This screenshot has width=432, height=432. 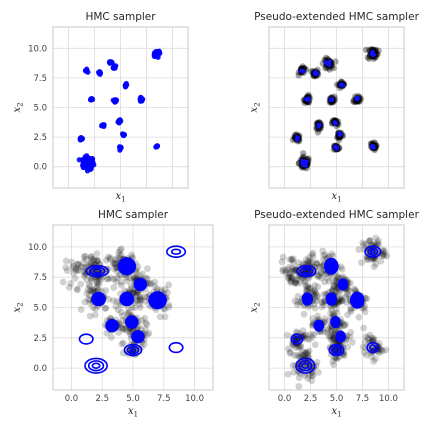 What do you see at coordinates (40, 339) in the screenshot?
I see `y-tick-label: 2.5` at bounding box center [40, 339].